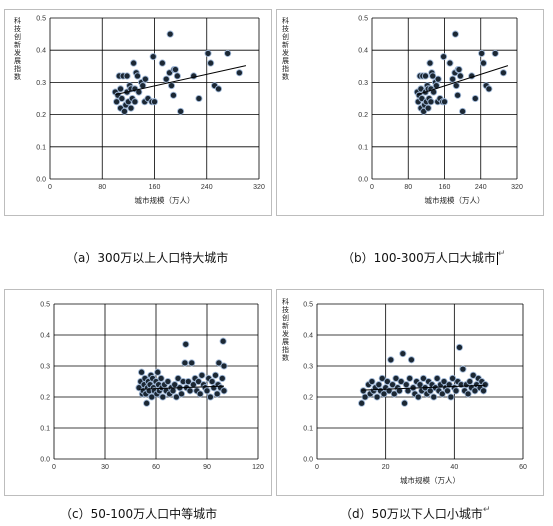 The image size is (553, 526). What do you see at coordinates (486, 510) in the screenshot?
I see `return-mark: ↵` at bounding box center [486, 510].